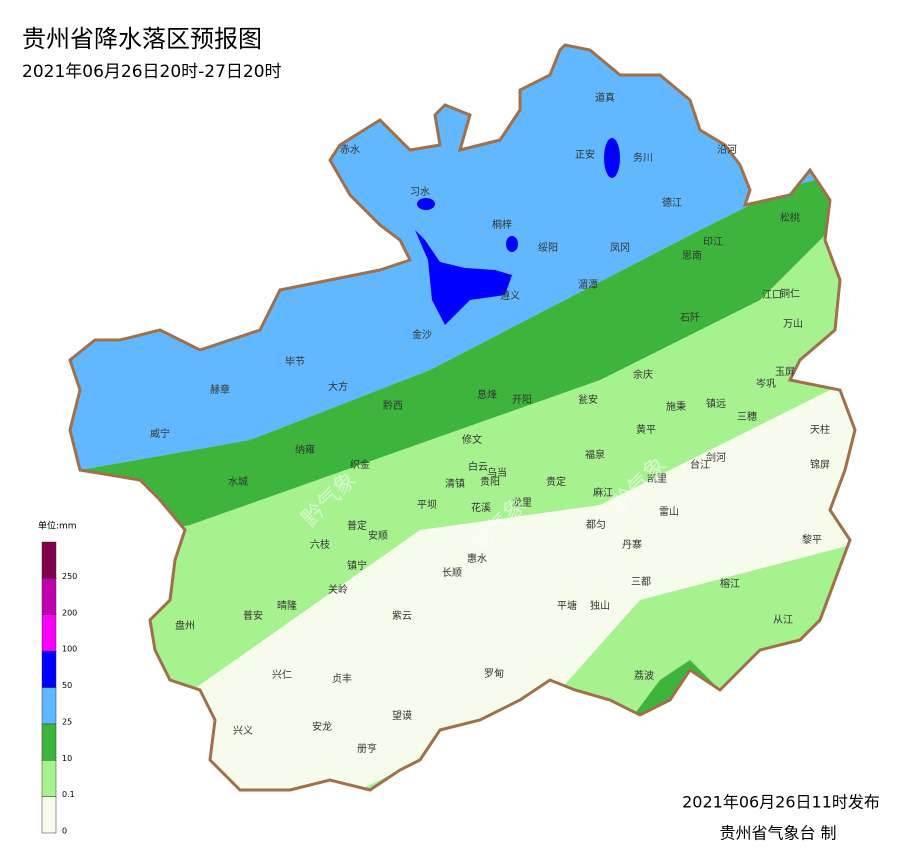 The height and width of the screenshot is (864, 921). What do you see at coordinates (287, 605) in the screenshot?
I see `city-label: 晴隆` at bounding box center [287, 605].